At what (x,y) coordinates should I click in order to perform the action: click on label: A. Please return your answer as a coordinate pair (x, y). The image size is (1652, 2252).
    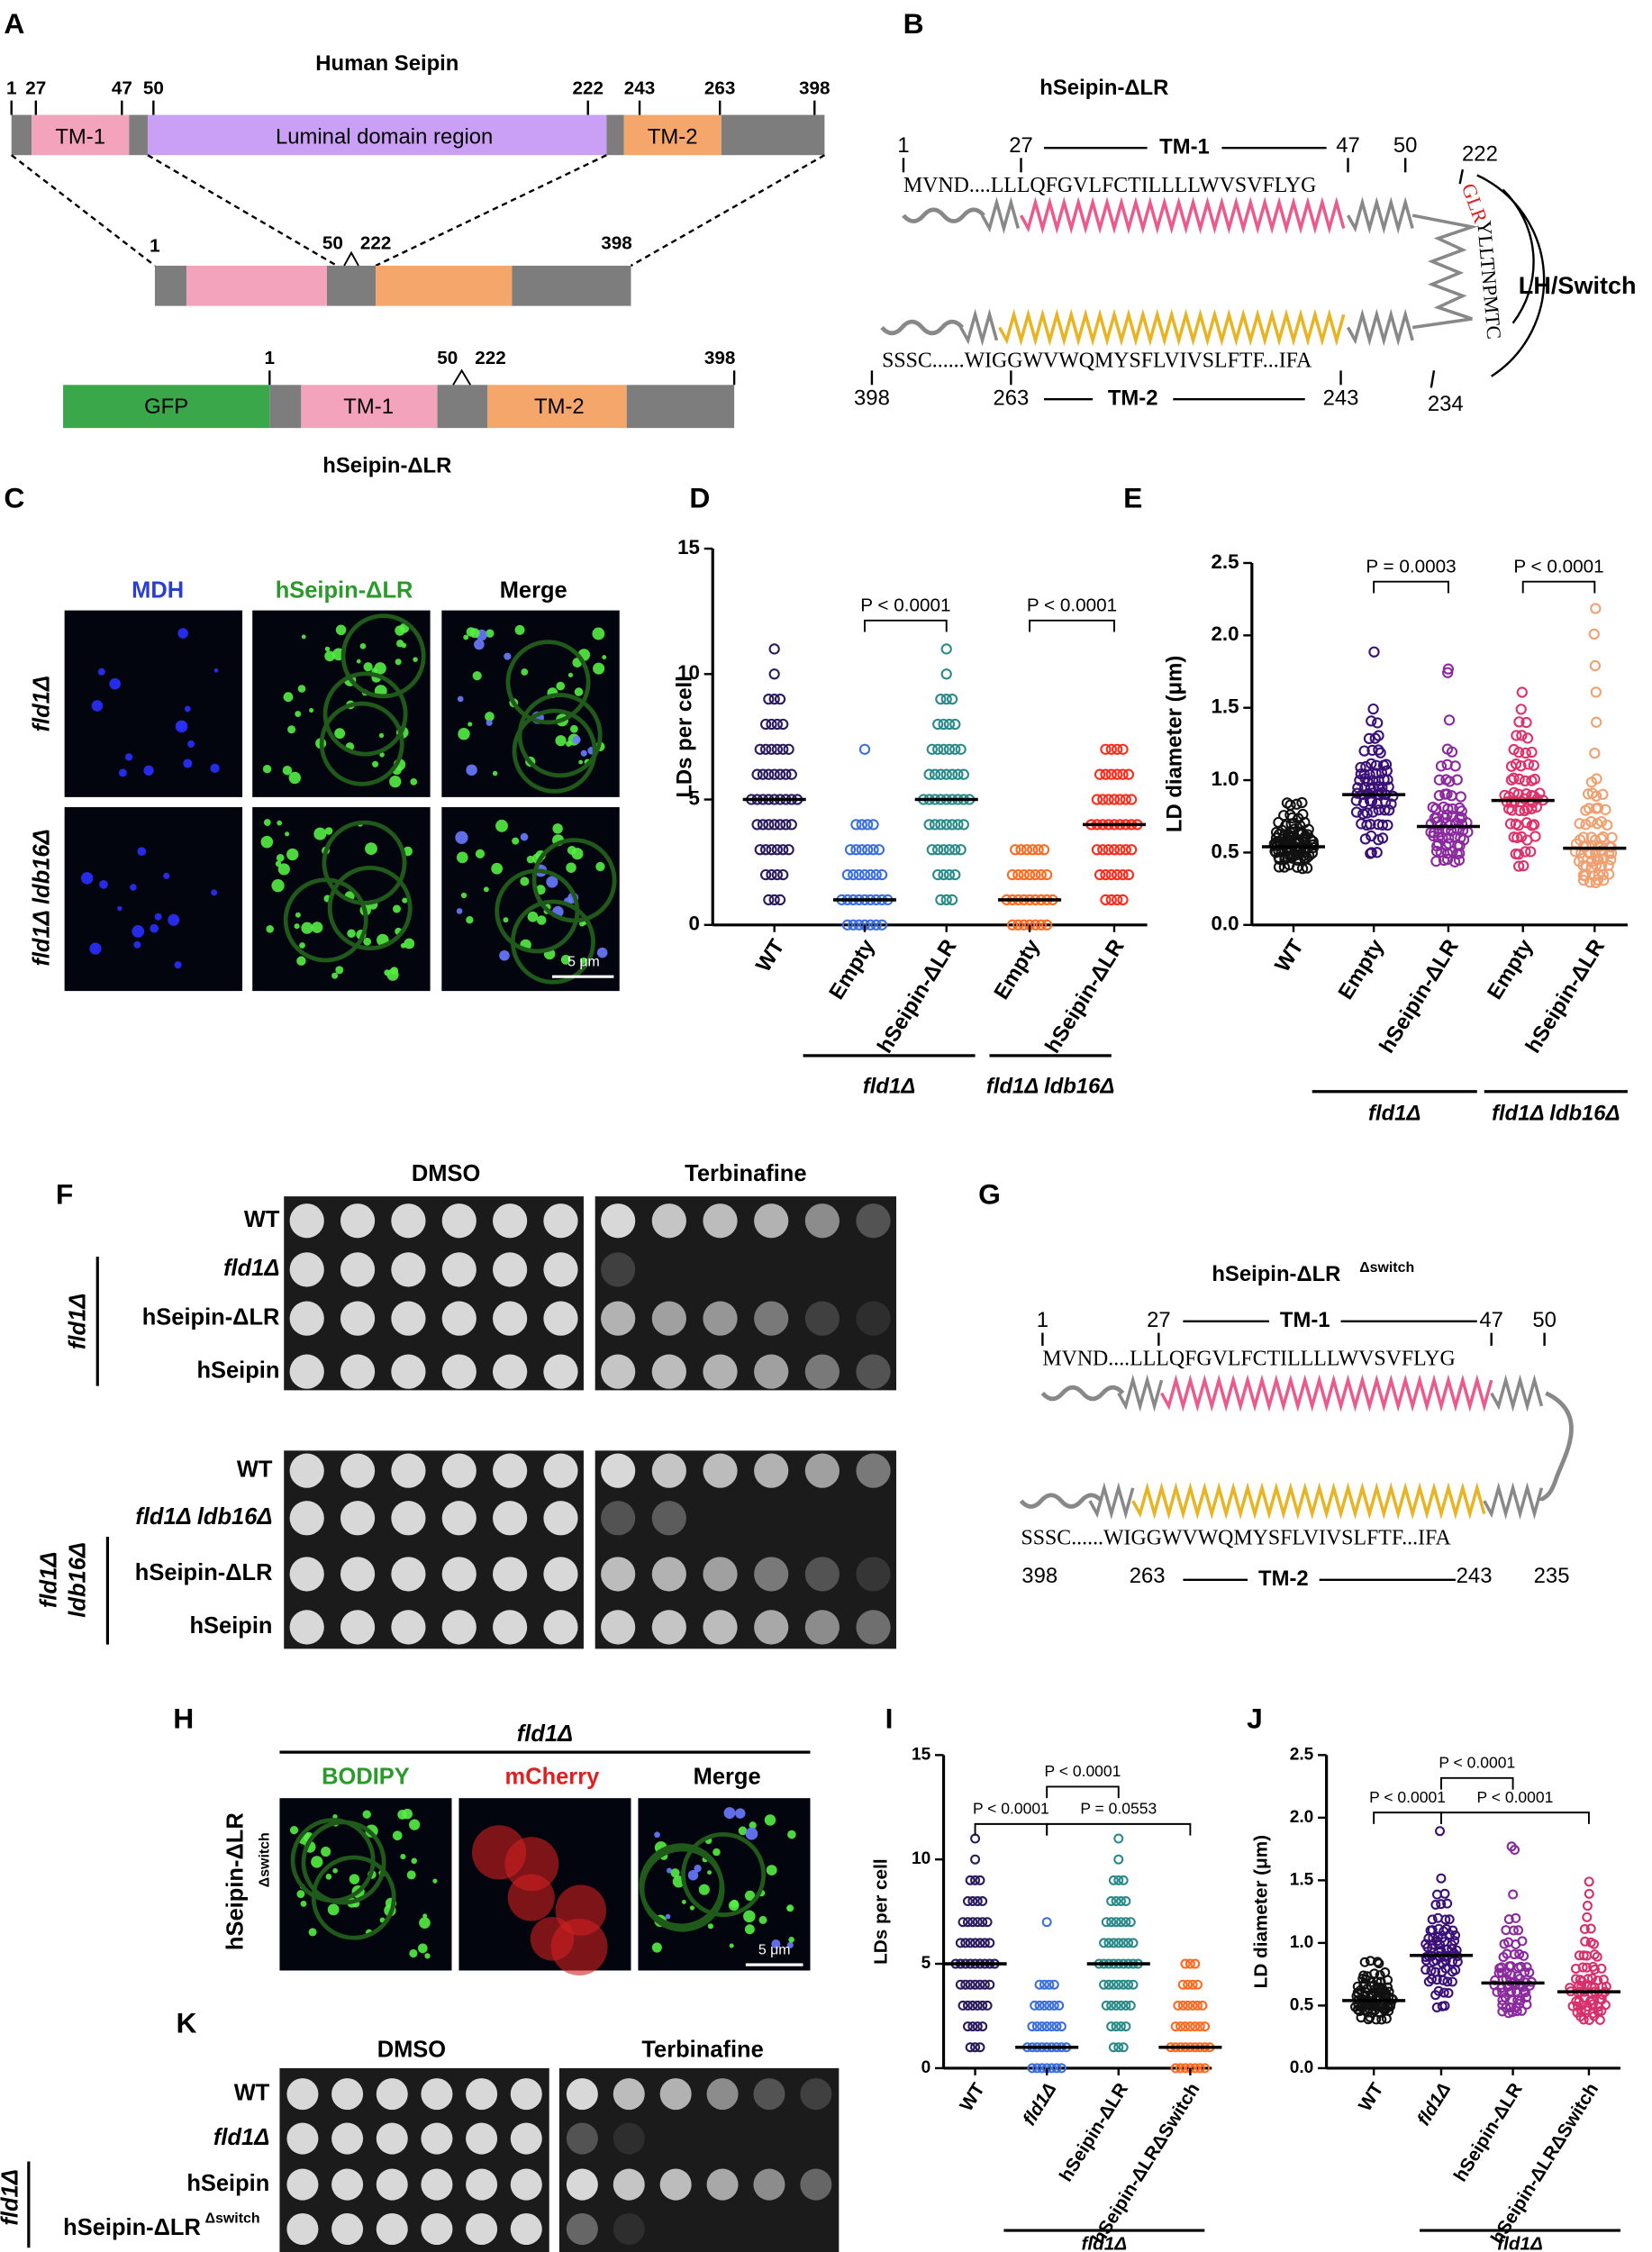
    Looking at the image, I should click on (14, 24).